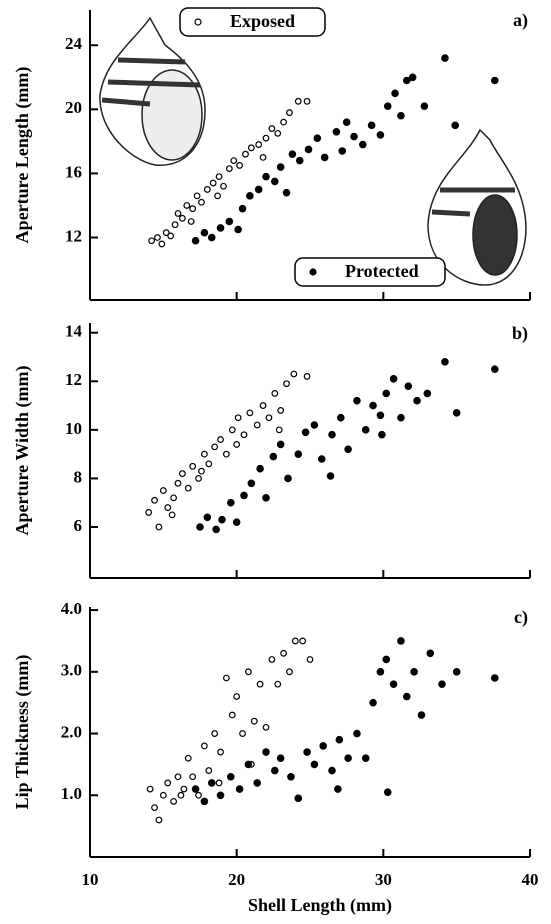 This screenshot has height=924, width=551. Describe the element at coordinates (521, 617) in the screenshot. I see `panel-label: c)` at that location.